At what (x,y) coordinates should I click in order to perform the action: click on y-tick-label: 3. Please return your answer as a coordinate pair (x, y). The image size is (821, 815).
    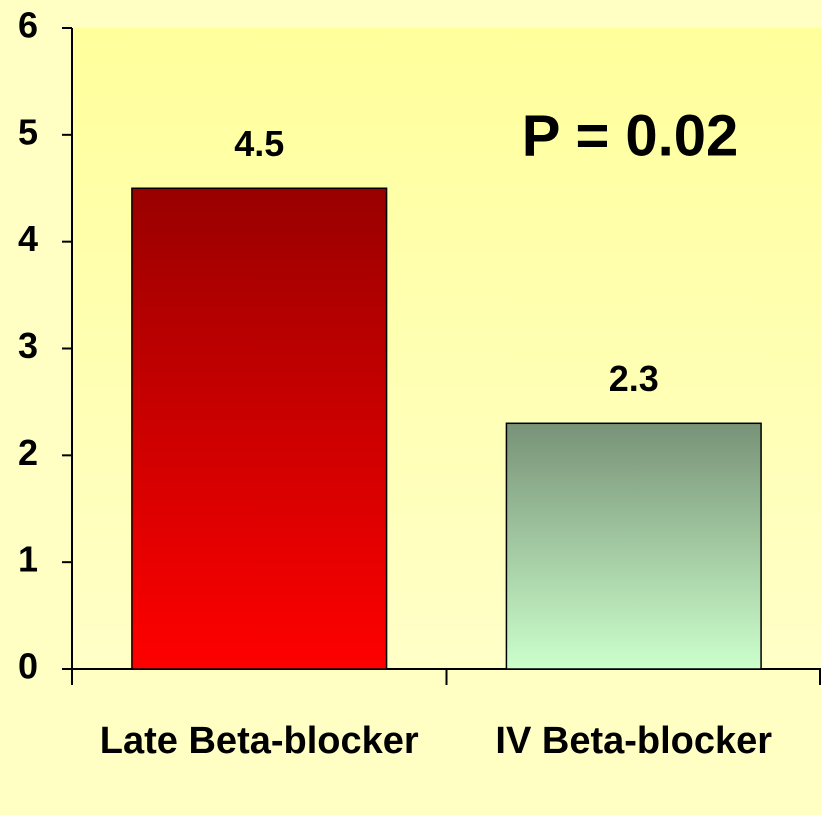
    Looking at the image, I should click on (28, 345).